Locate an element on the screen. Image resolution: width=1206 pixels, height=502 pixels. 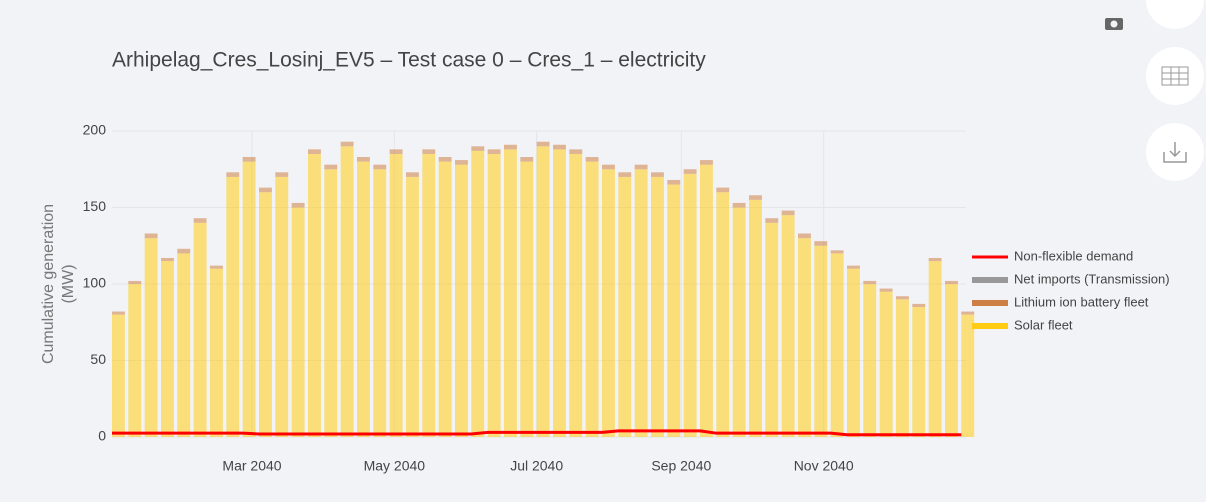
table-lines is located at coordinates (1175, 76).